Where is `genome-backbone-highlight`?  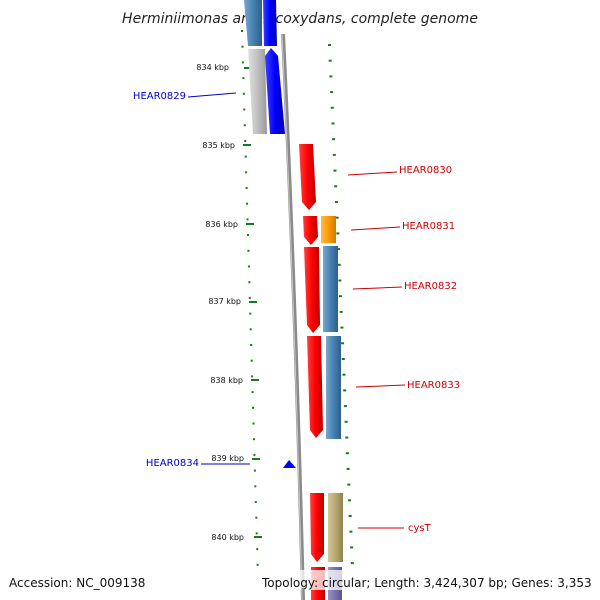
genome-backbone-highlight is located at coordinates (292, 316).